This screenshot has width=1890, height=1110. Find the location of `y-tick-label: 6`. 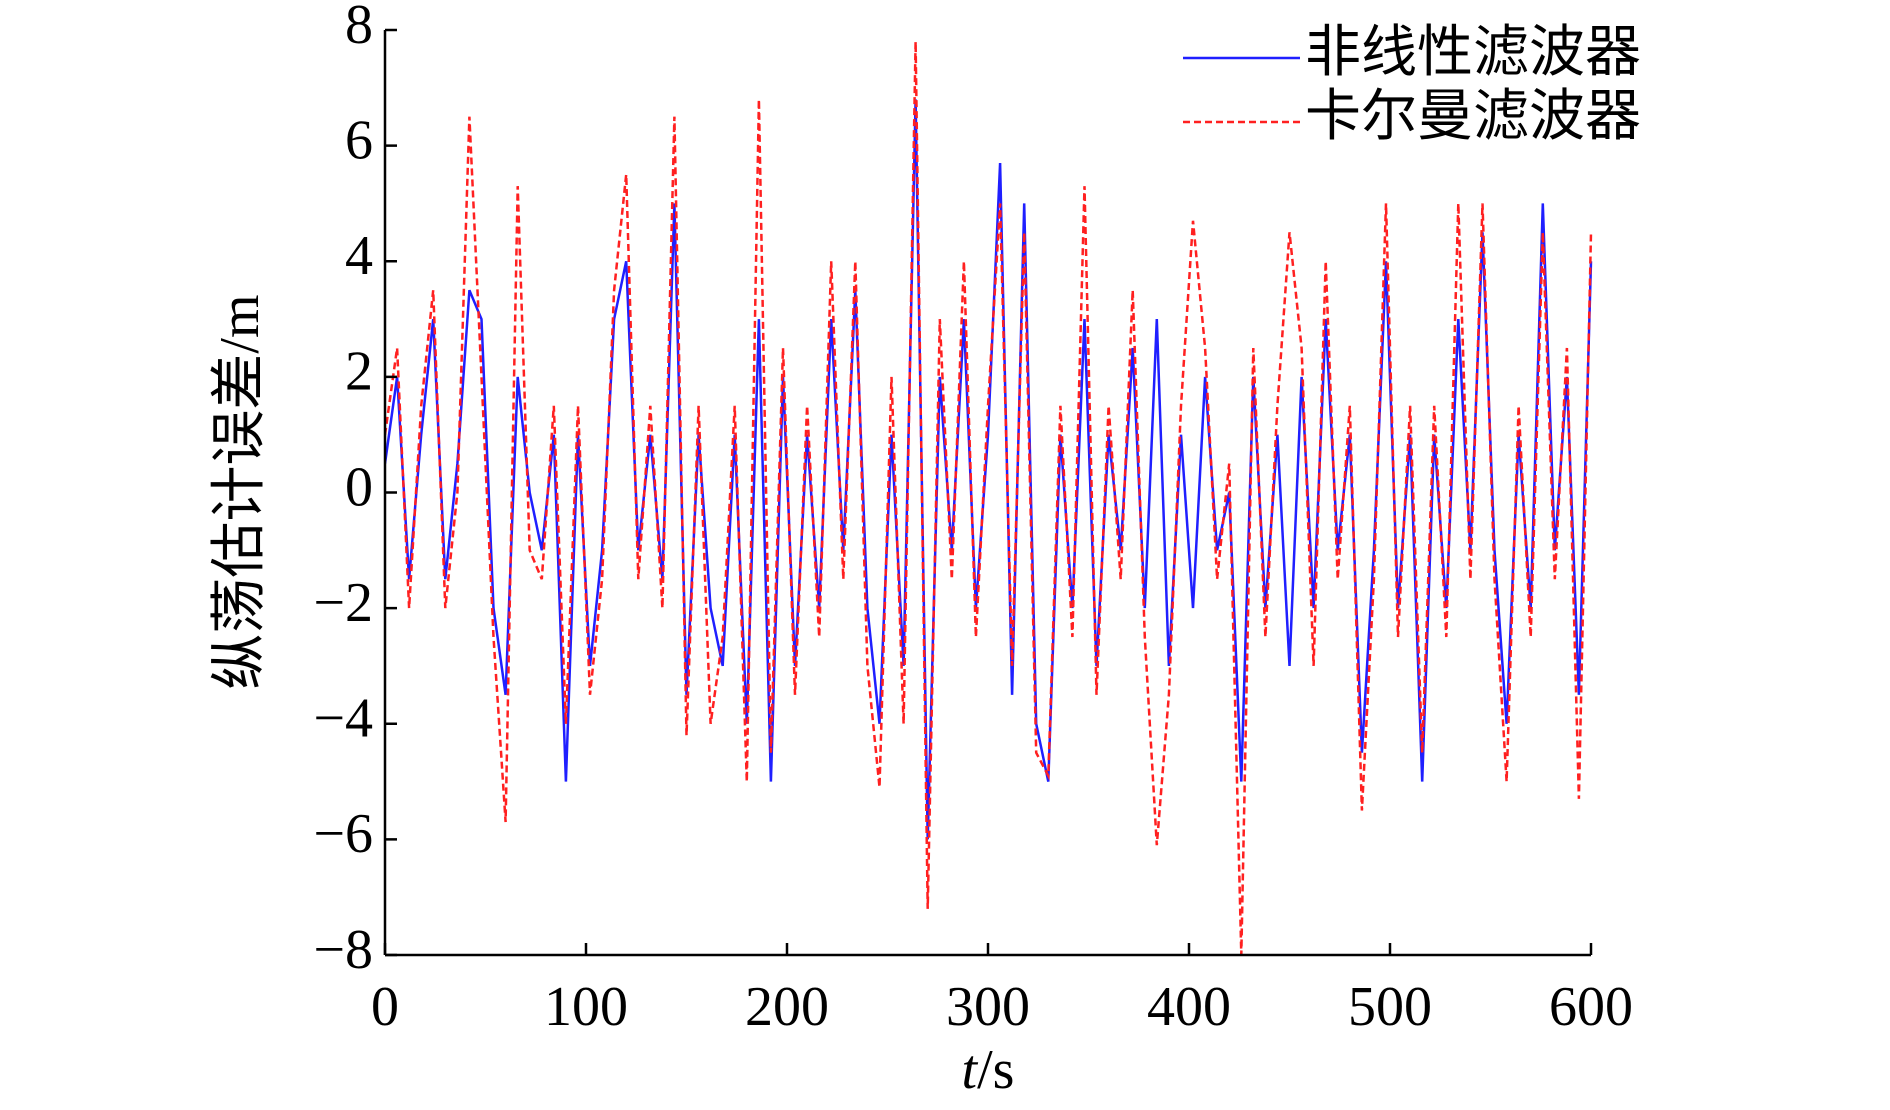

y-tick-label: 6 is located at coordinates (359, 140).